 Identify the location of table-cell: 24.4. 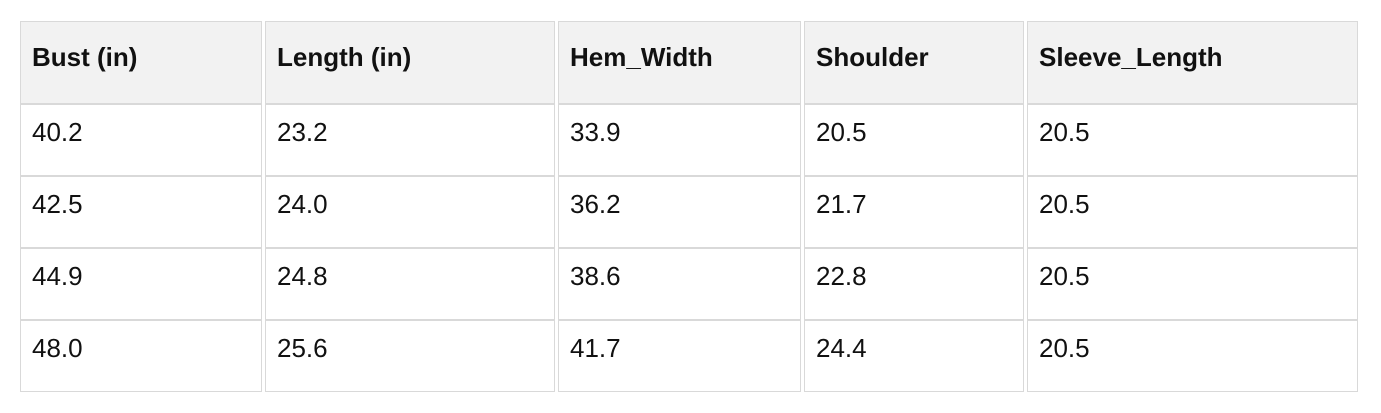
(914, 356).